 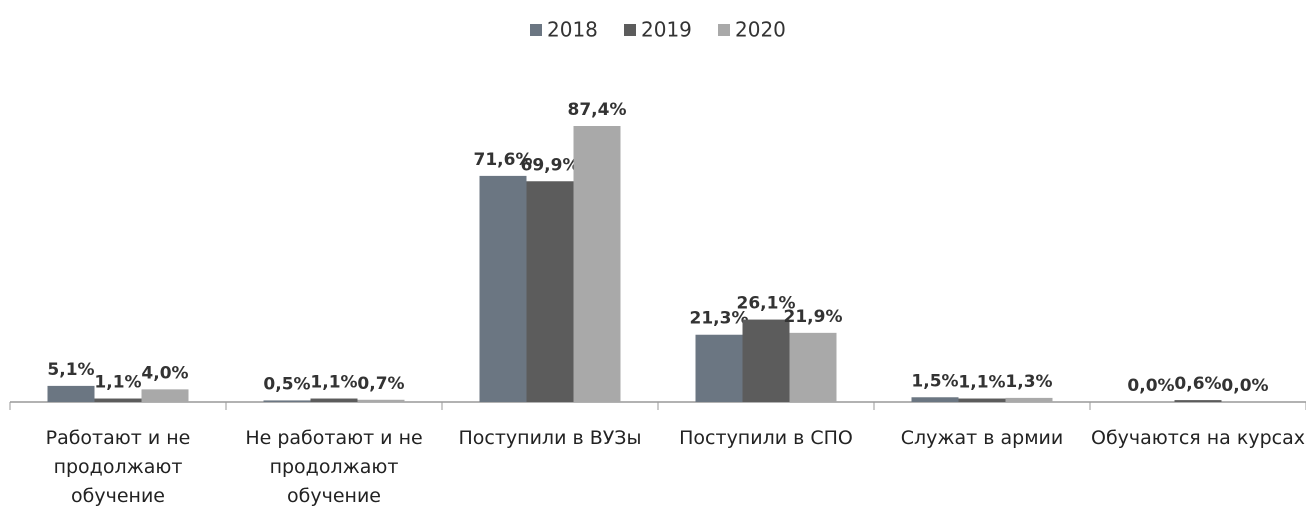 I want to click on x-tick-label: Работают и не продолжают обучение, so click(x=118, y=467).